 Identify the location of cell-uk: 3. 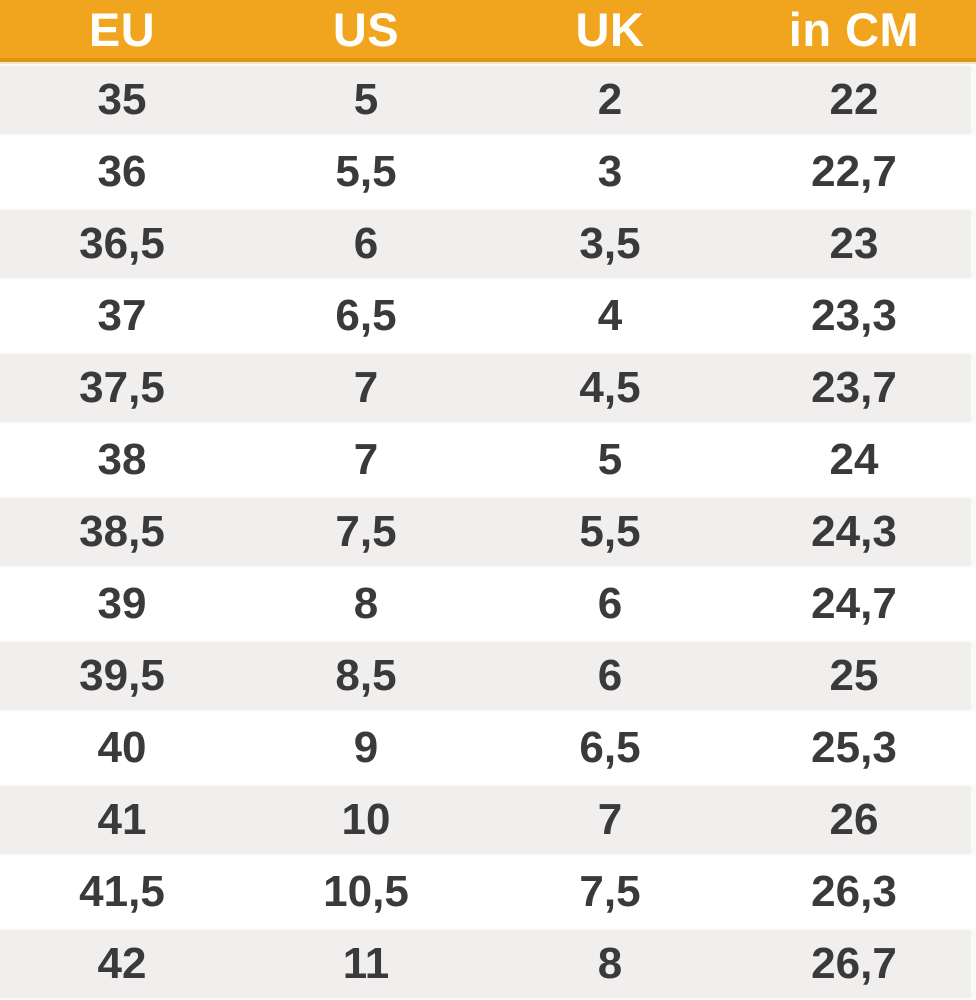
(610, 171).